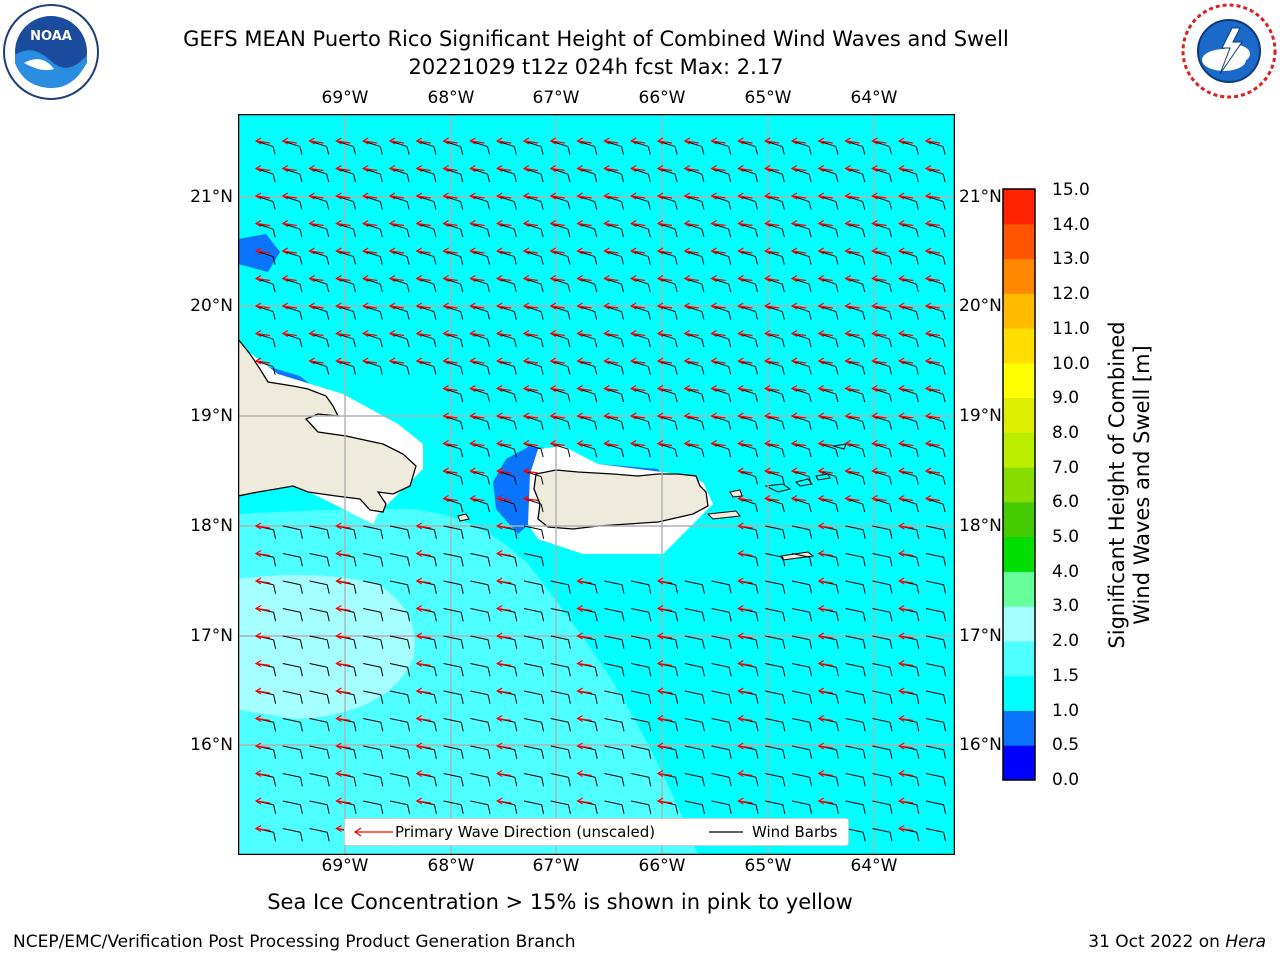  Describe the element at coordinates (211, 526) in the screenshot. I see `lat-tick-left: 18°N` at that location.